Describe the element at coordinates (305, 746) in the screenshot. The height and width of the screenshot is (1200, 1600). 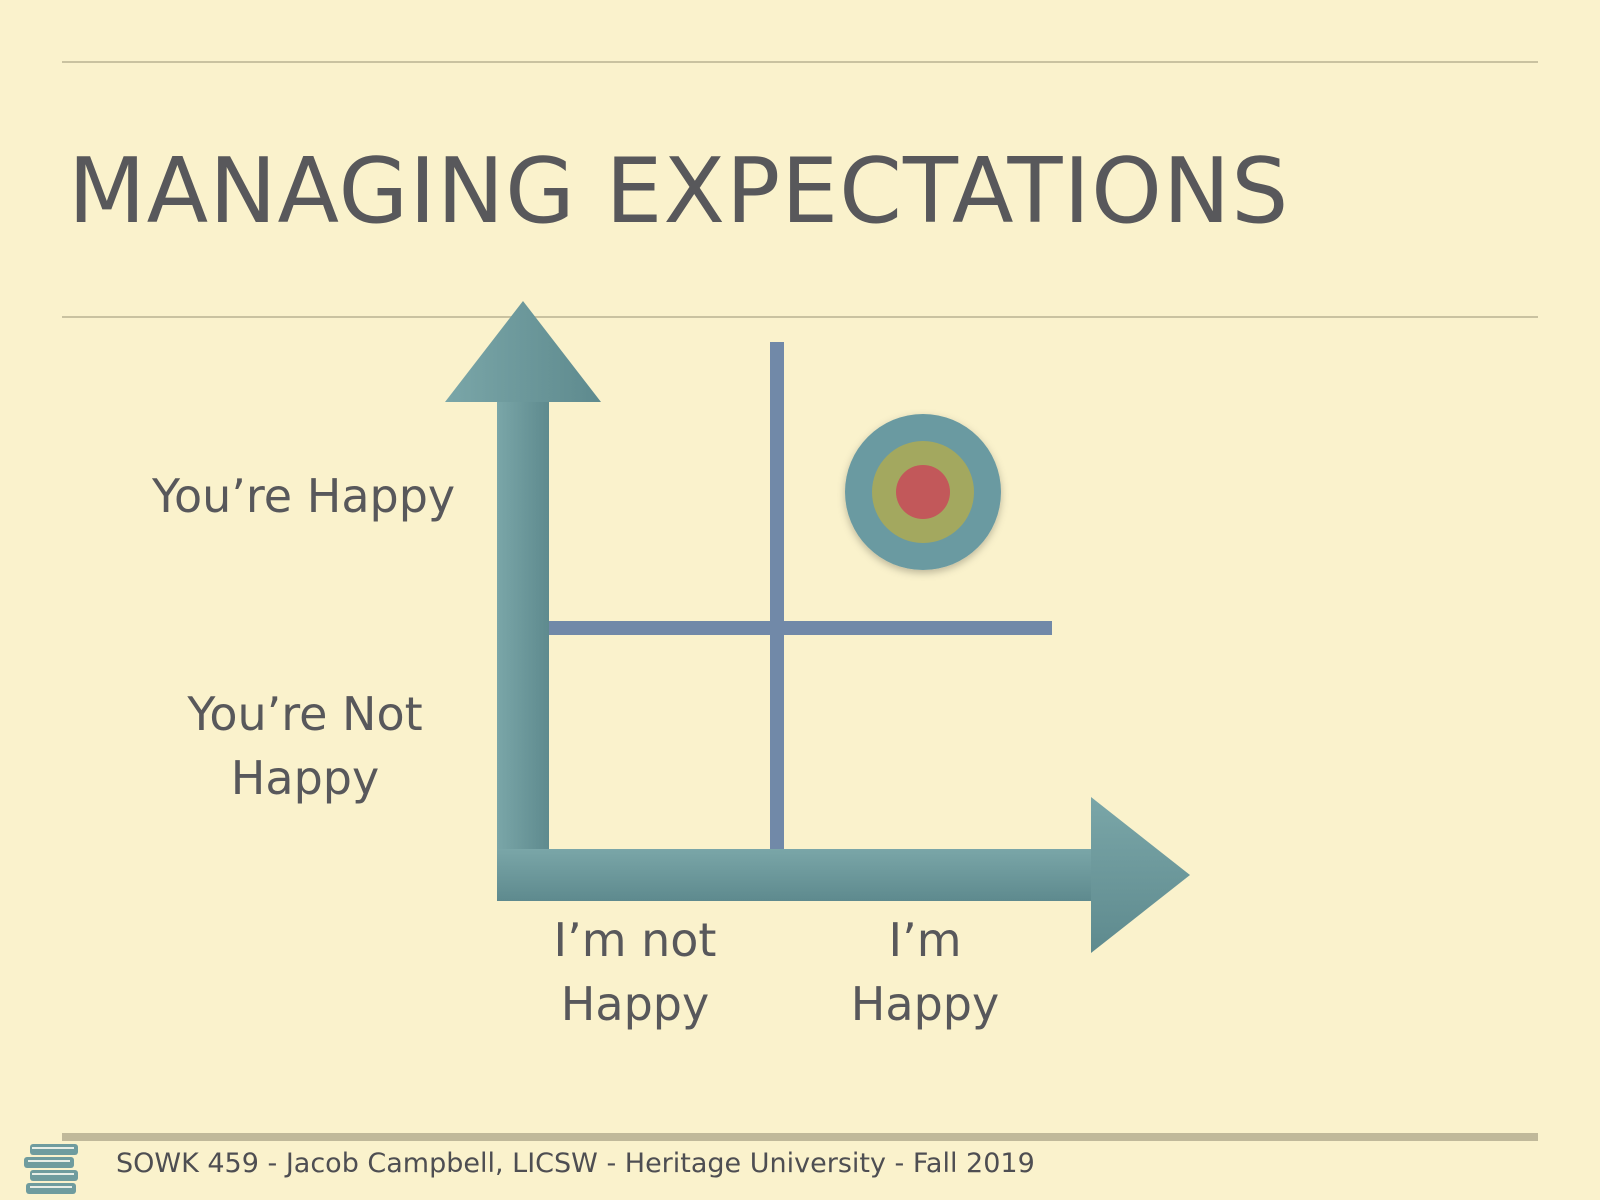
I see `label-youre-not-happy: You’re Not Happy` at that location.